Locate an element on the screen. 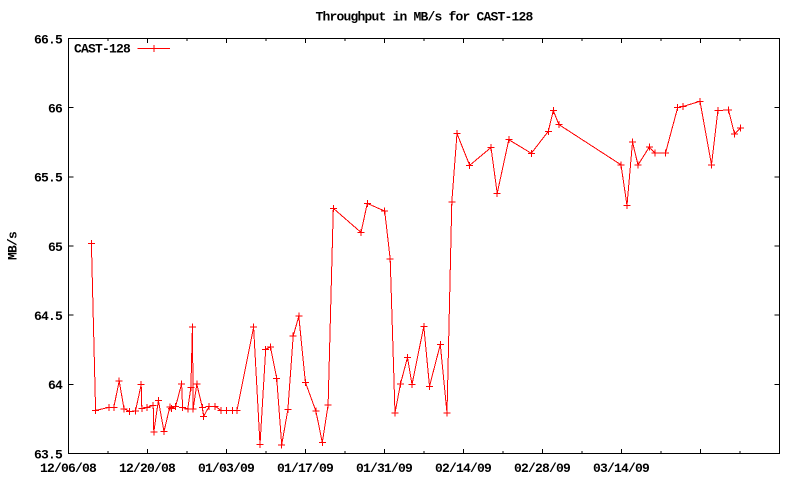 This screenshot has height=480, width=800. svg-text: 02/14/09 is located at coordinates (463, 468).